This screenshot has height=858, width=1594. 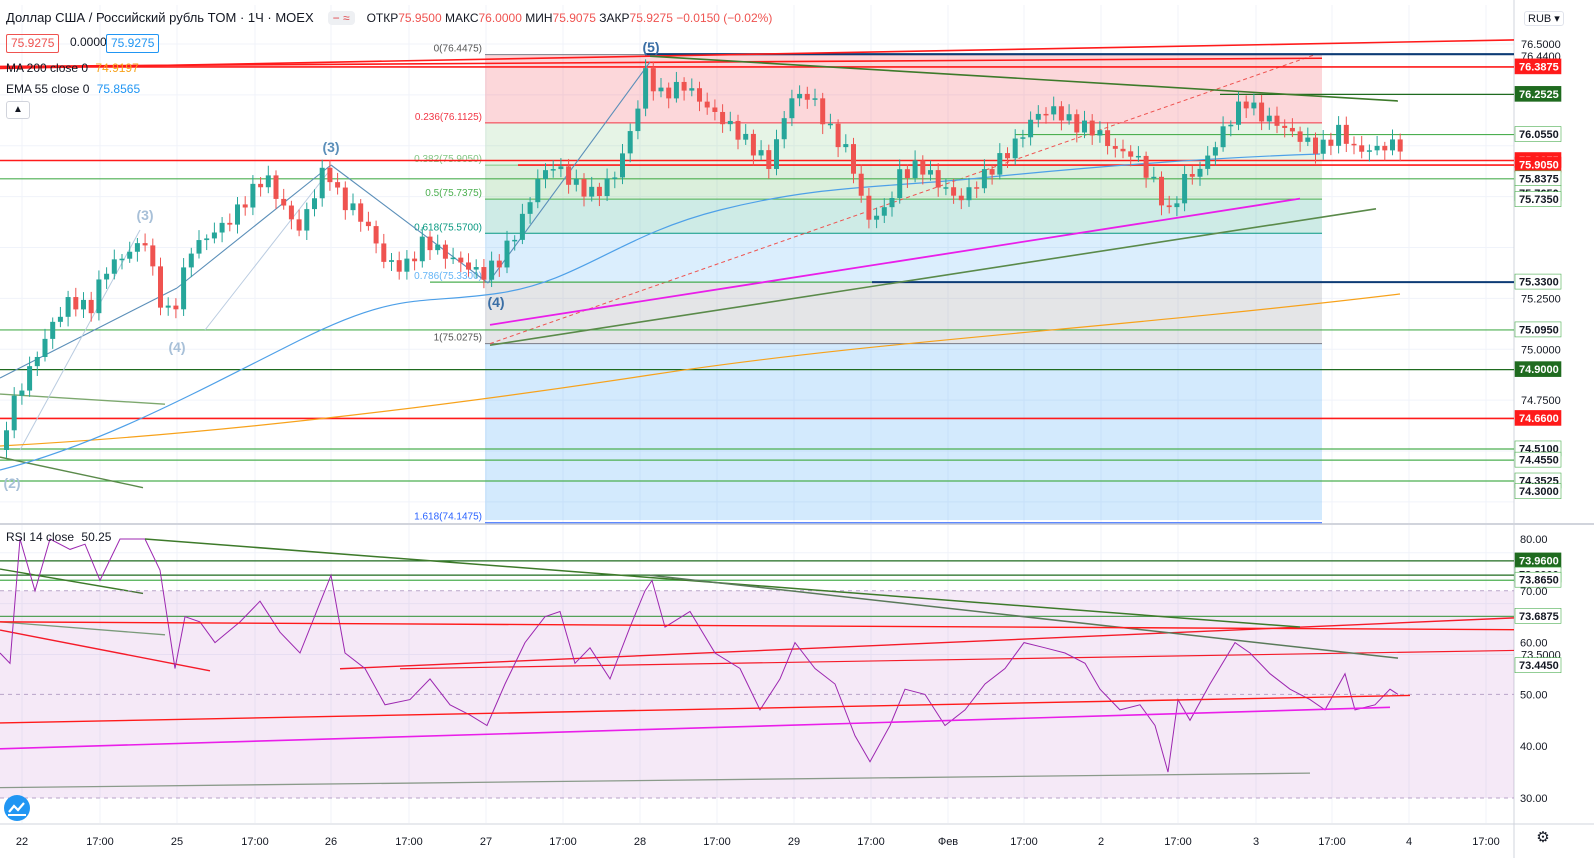 What do you see at coordinates (33, 43) in the screenshot?
I see `bid-badge: 75.9275` at bounding box center [33, 43].